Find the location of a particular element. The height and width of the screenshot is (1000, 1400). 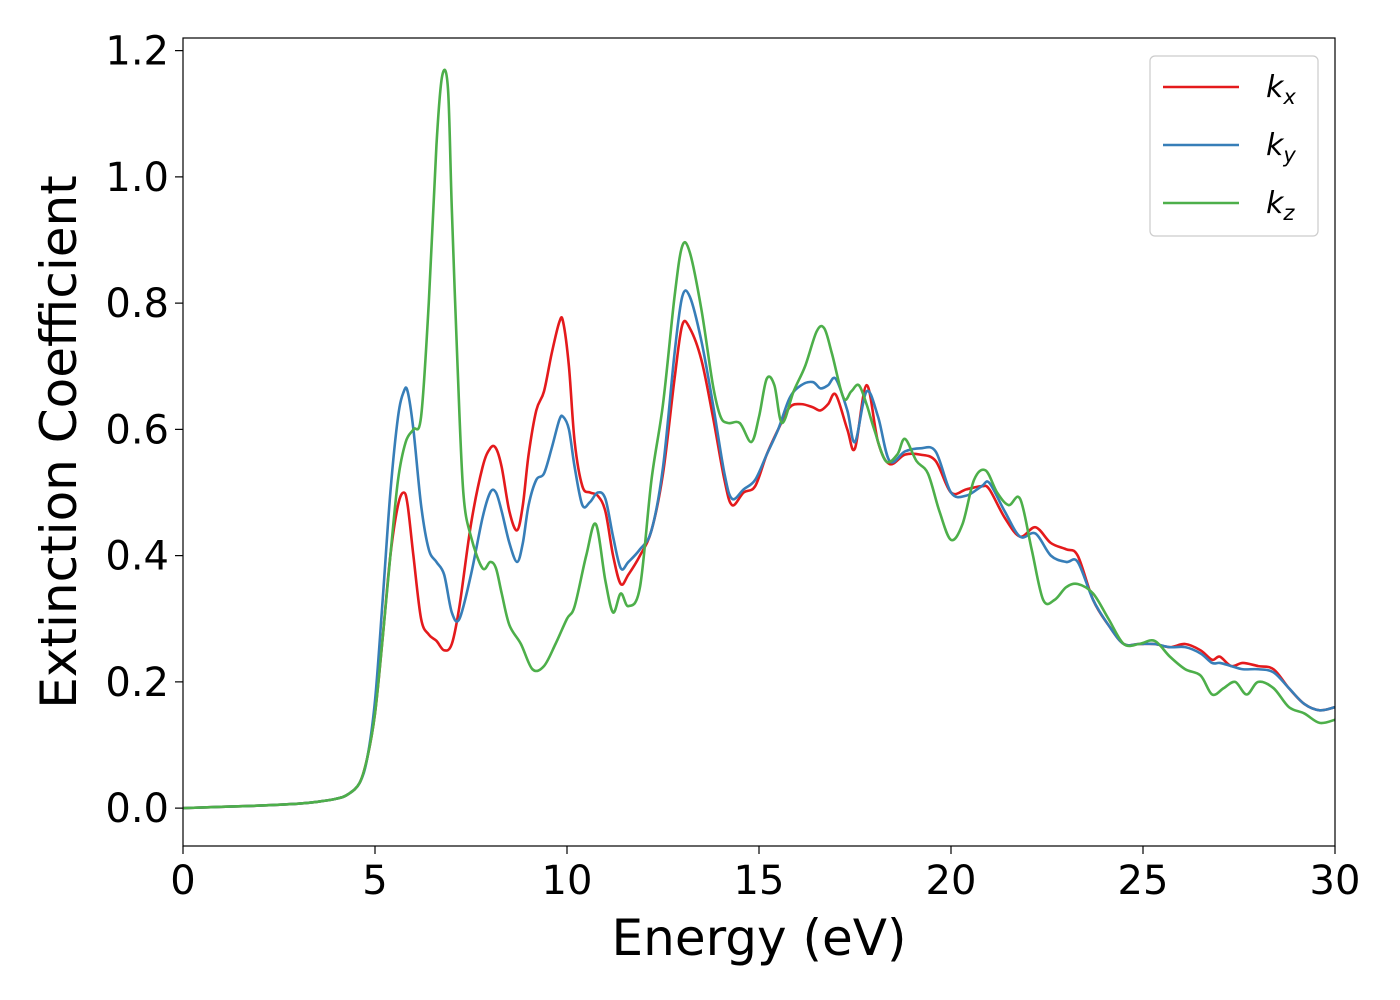

x-axis: 0 5 10 15 20 25 30 is located at coordinates (765, 875).